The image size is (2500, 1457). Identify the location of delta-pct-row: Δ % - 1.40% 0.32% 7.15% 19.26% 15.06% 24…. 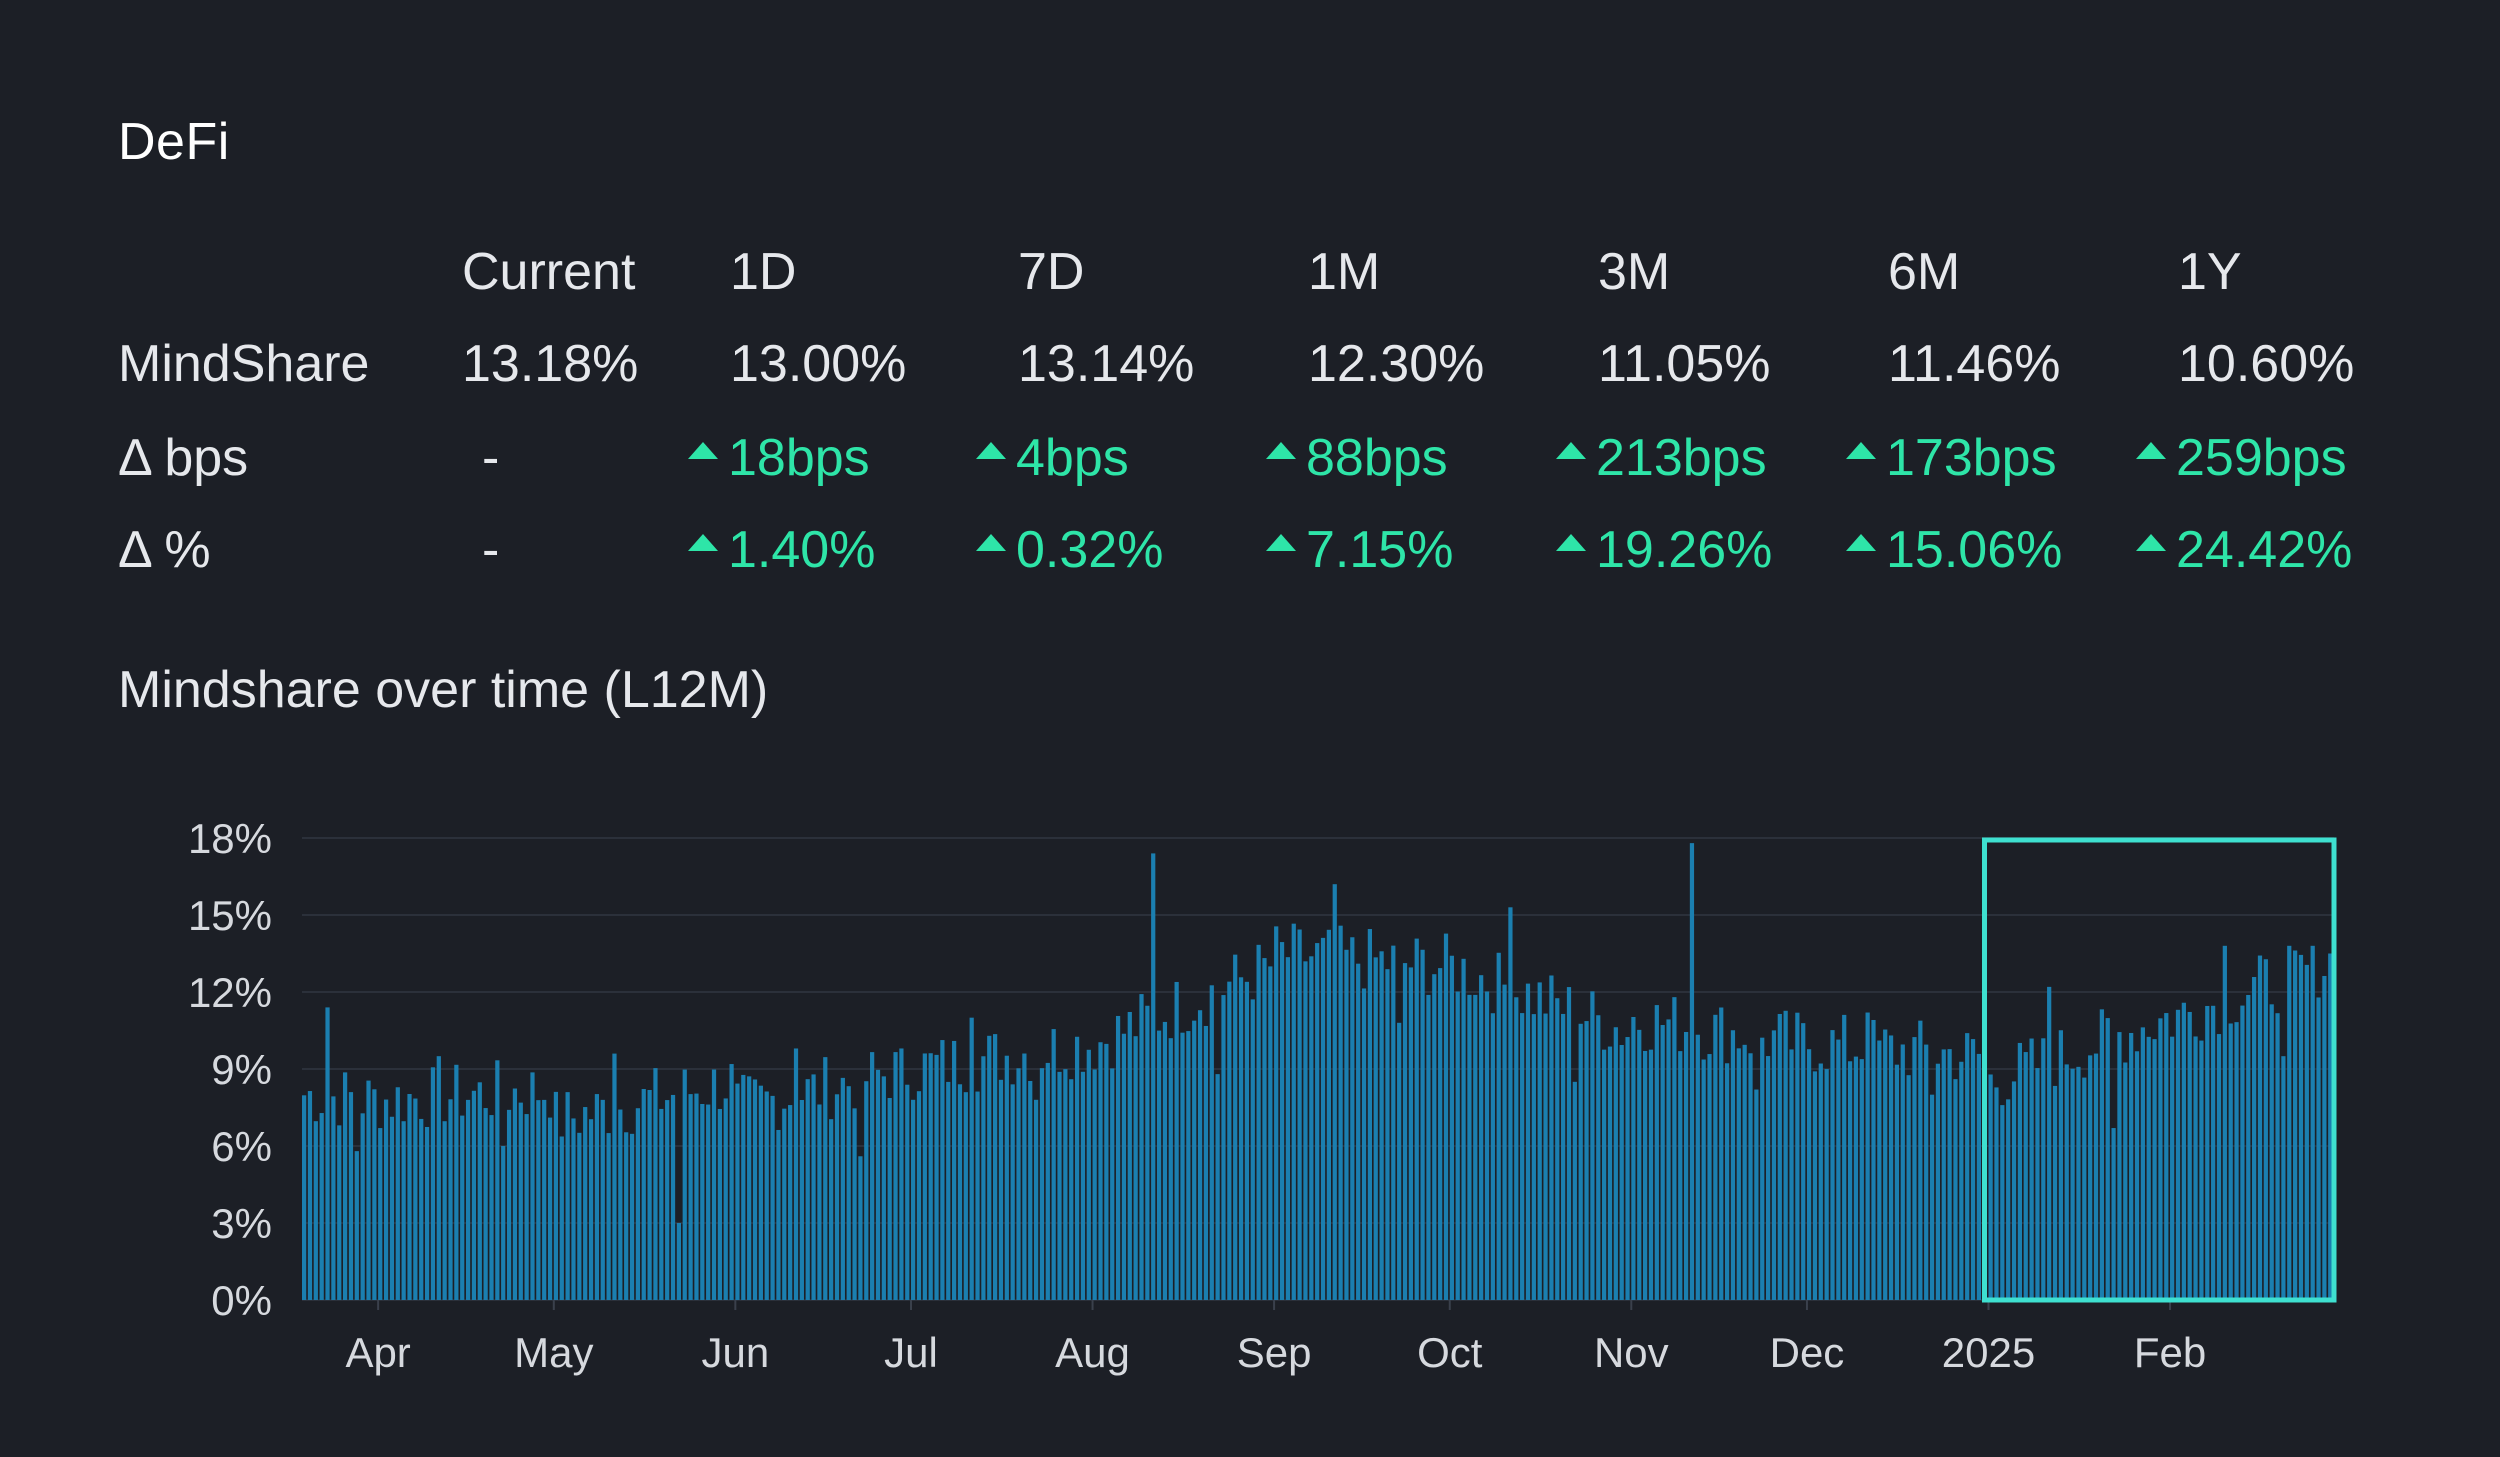
(1268, 550).